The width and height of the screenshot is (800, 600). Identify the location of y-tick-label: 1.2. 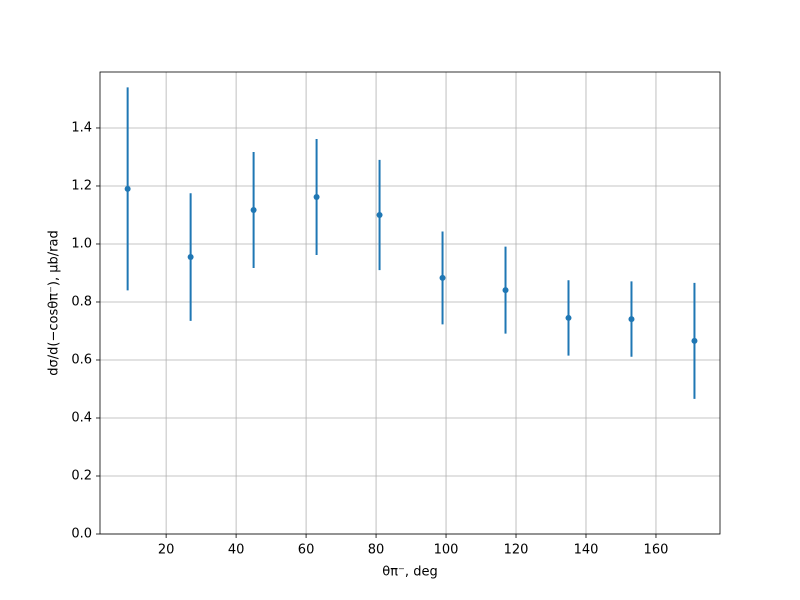
(81, 185).